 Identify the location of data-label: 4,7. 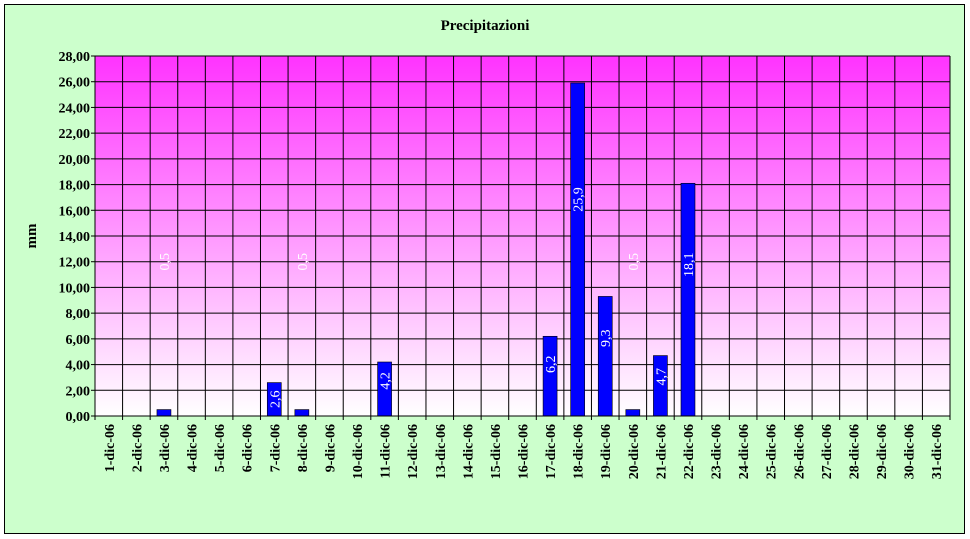
(661, 377).